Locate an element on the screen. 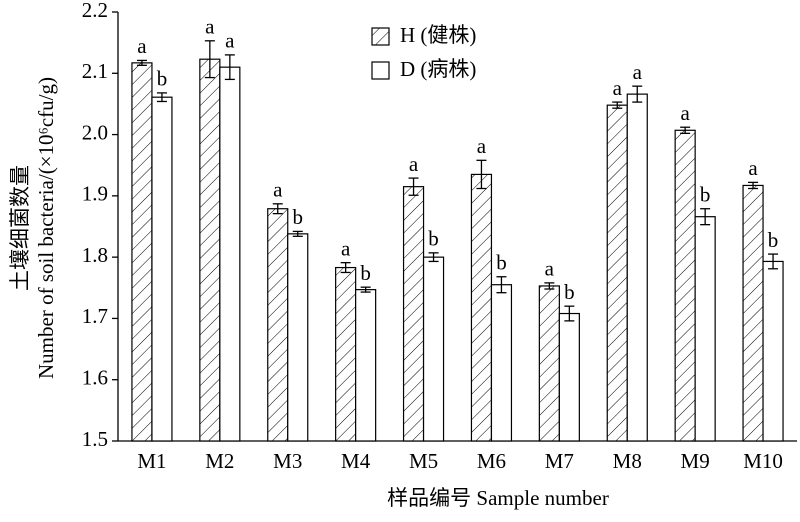 This screenshot has width=800, height=522. x-tick-label: M6 is located at coordinates (491, 461).